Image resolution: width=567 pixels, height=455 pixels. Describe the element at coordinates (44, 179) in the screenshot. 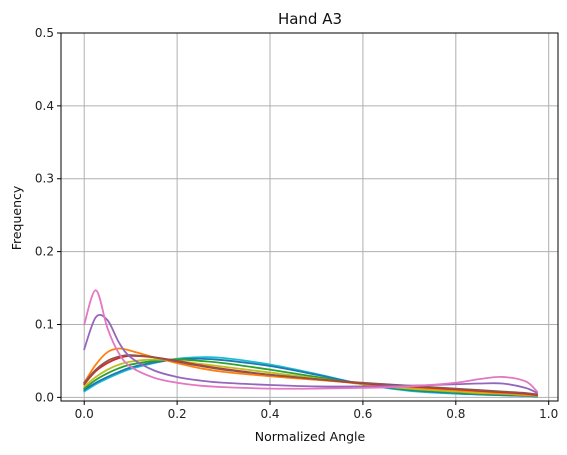

I see `y-tick-label: 0.3` at that location.